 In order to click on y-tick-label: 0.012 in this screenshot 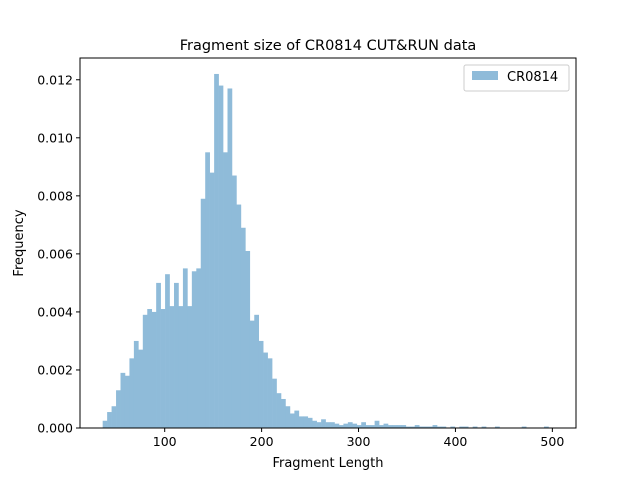, I will do `click(55, 79)`.